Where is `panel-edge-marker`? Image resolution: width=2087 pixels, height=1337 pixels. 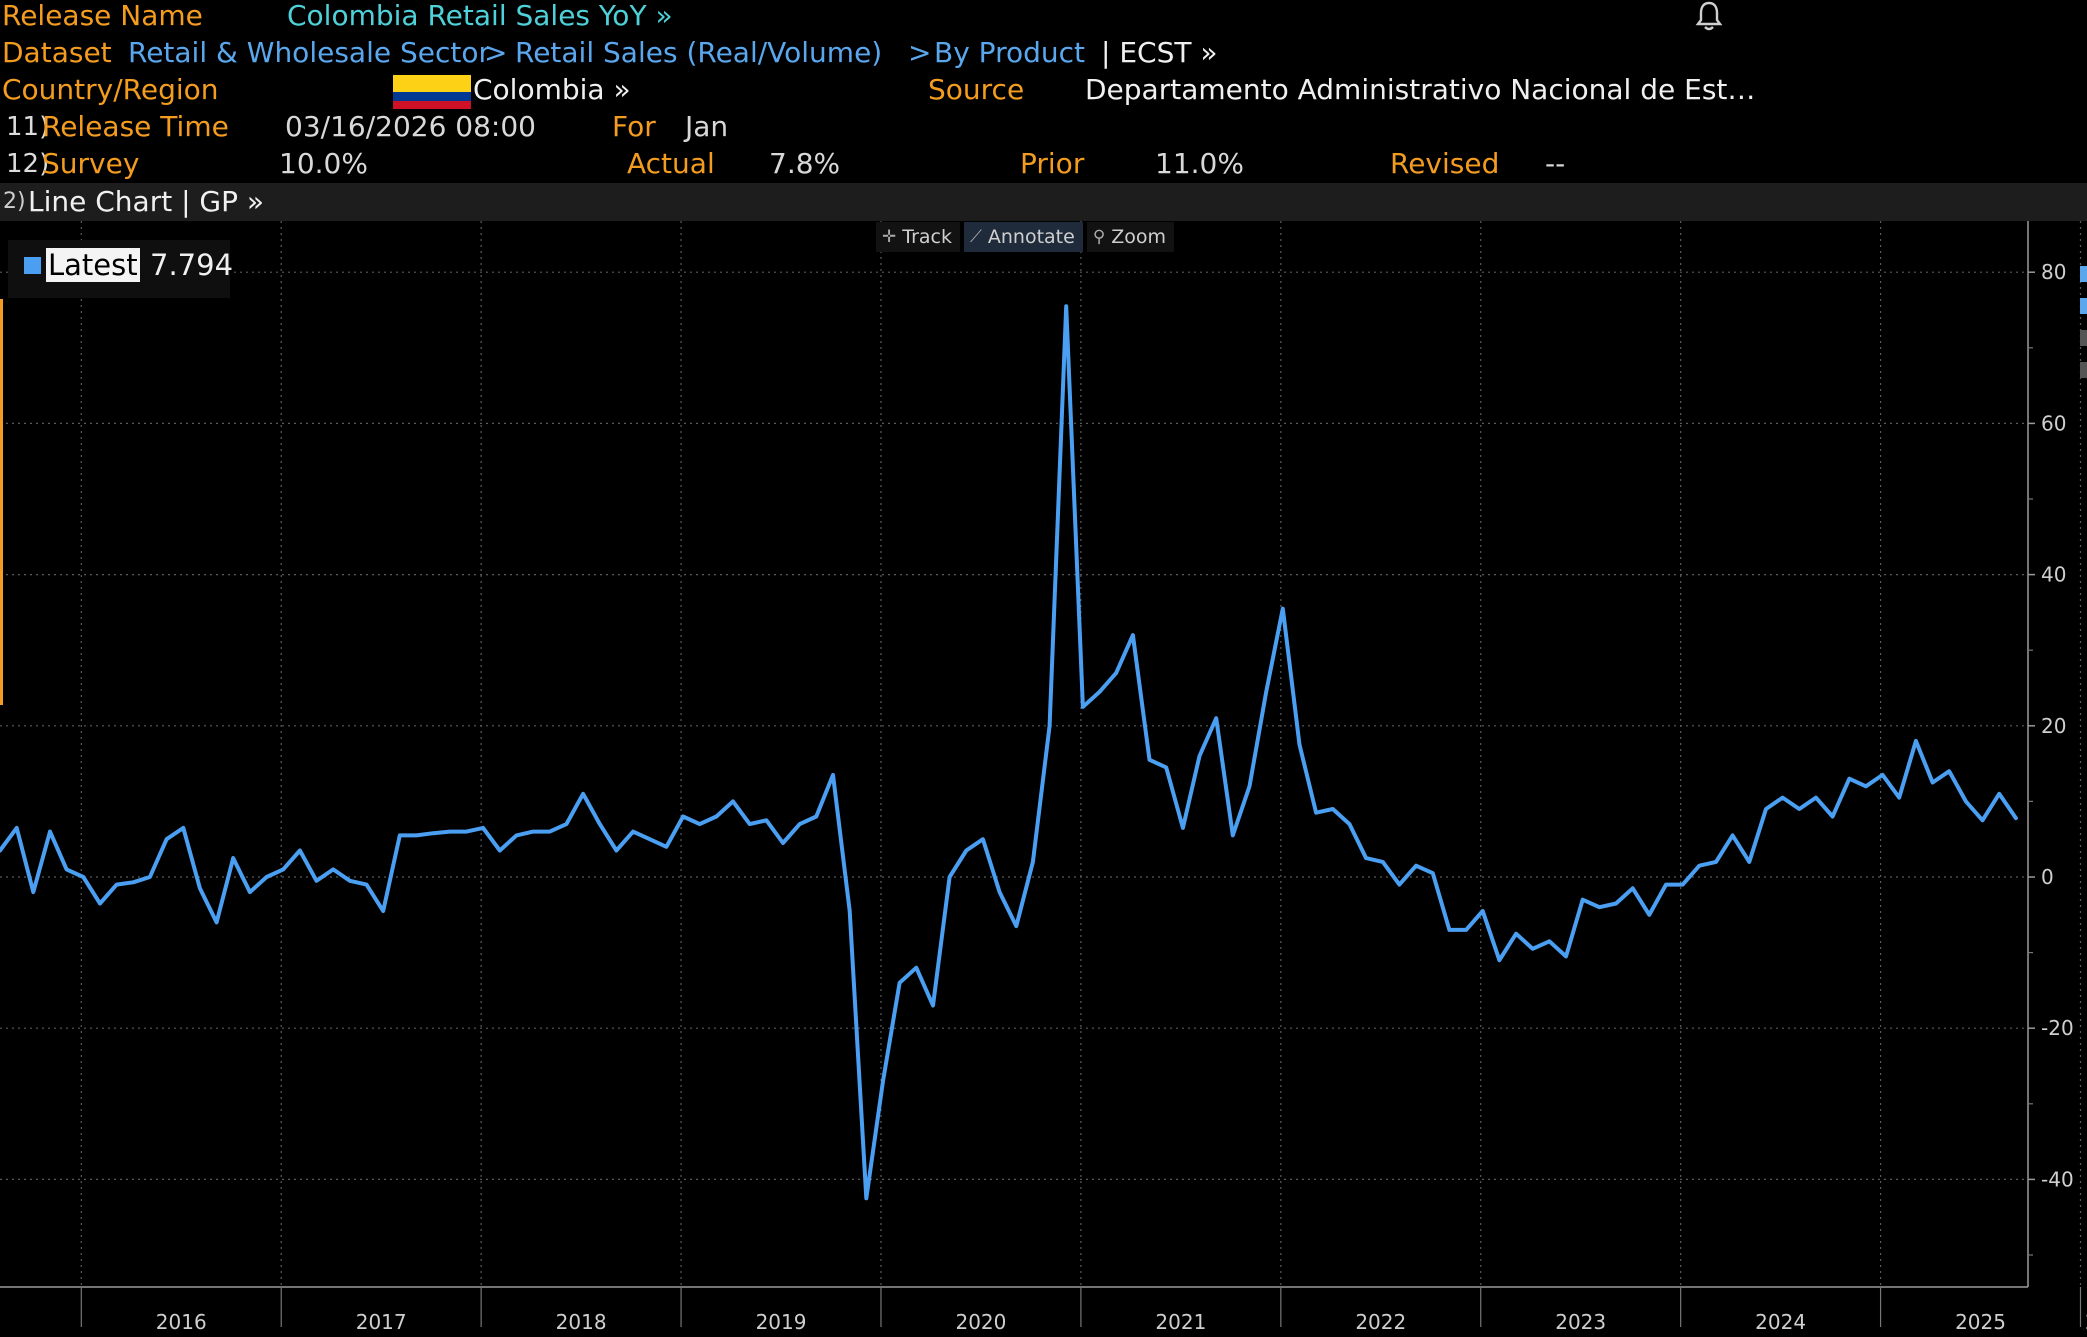 panel-edge-marker is located at coordinates (1, 502).